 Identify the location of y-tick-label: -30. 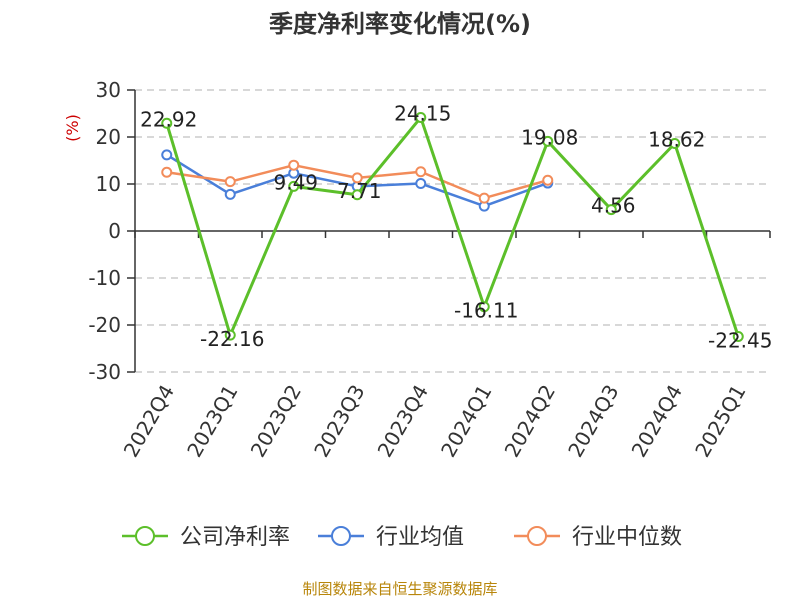
(104, 372).